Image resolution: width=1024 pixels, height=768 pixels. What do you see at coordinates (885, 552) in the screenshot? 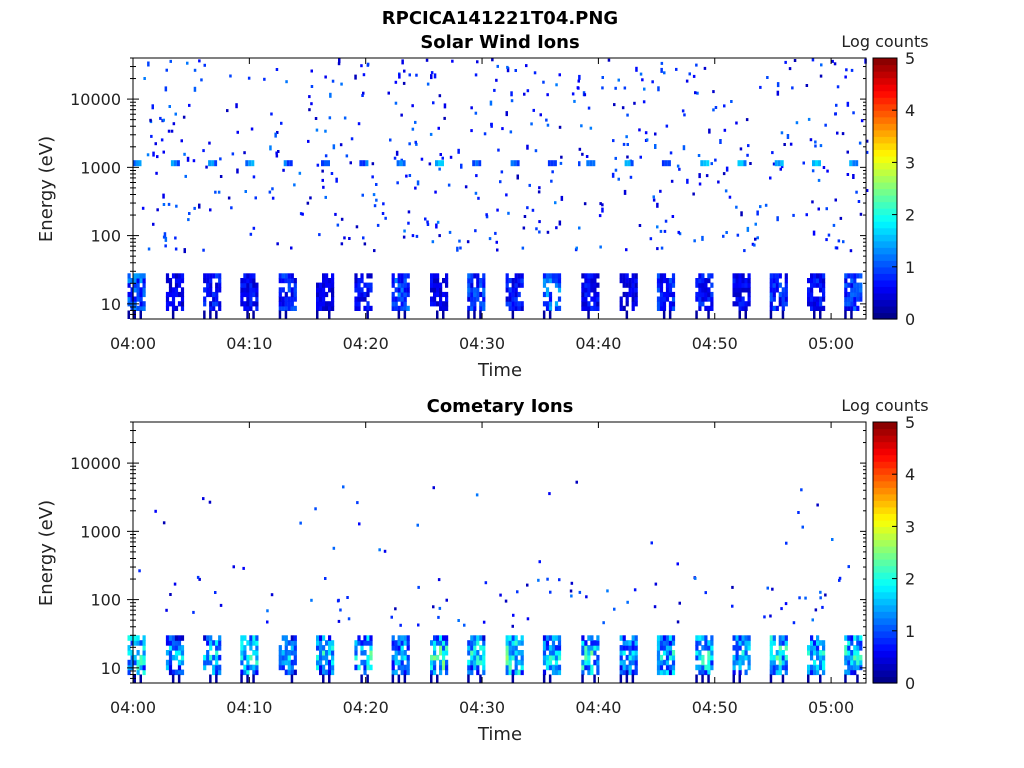
I see `colorbar-frame` at bounding box center [885, 552].